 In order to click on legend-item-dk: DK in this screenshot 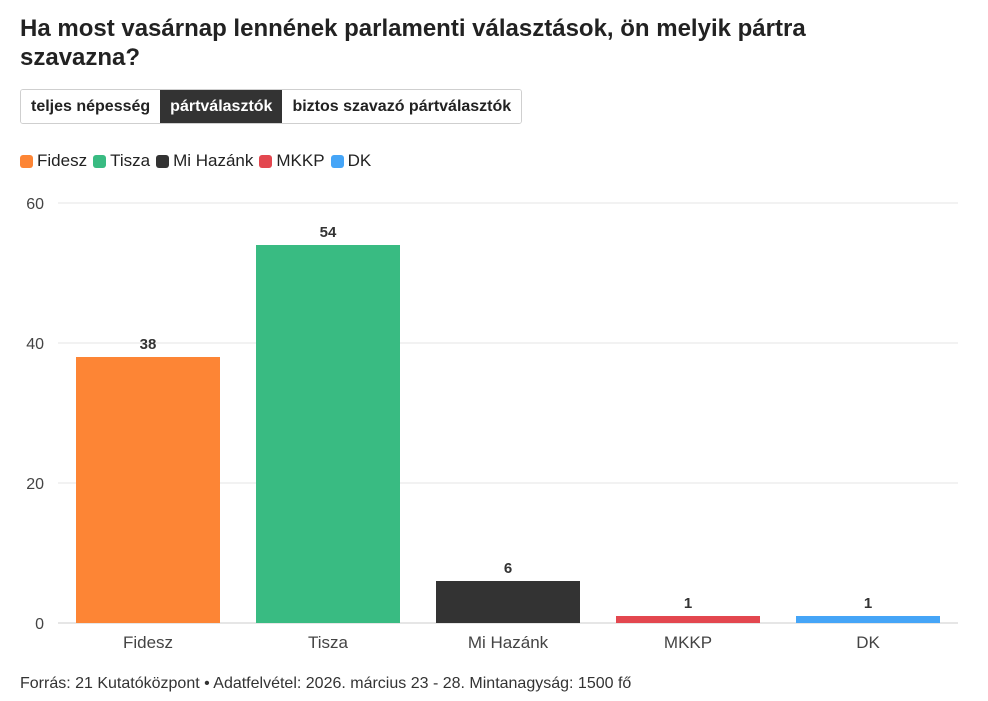, I will do `click(351, 161)`.